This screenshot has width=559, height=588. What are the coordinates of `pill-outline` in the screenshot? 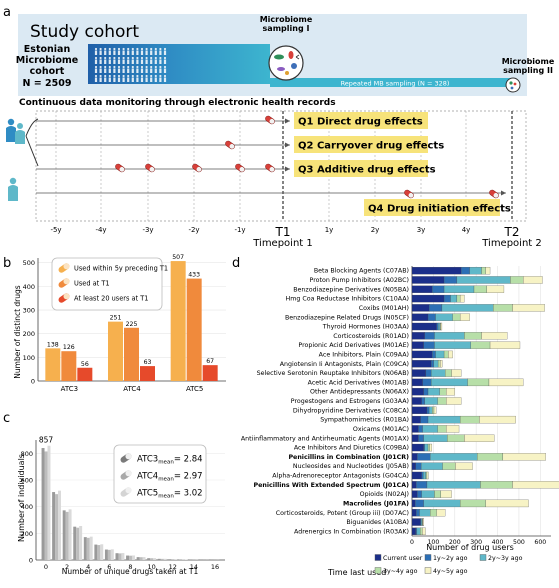 It's located at (270, 168).